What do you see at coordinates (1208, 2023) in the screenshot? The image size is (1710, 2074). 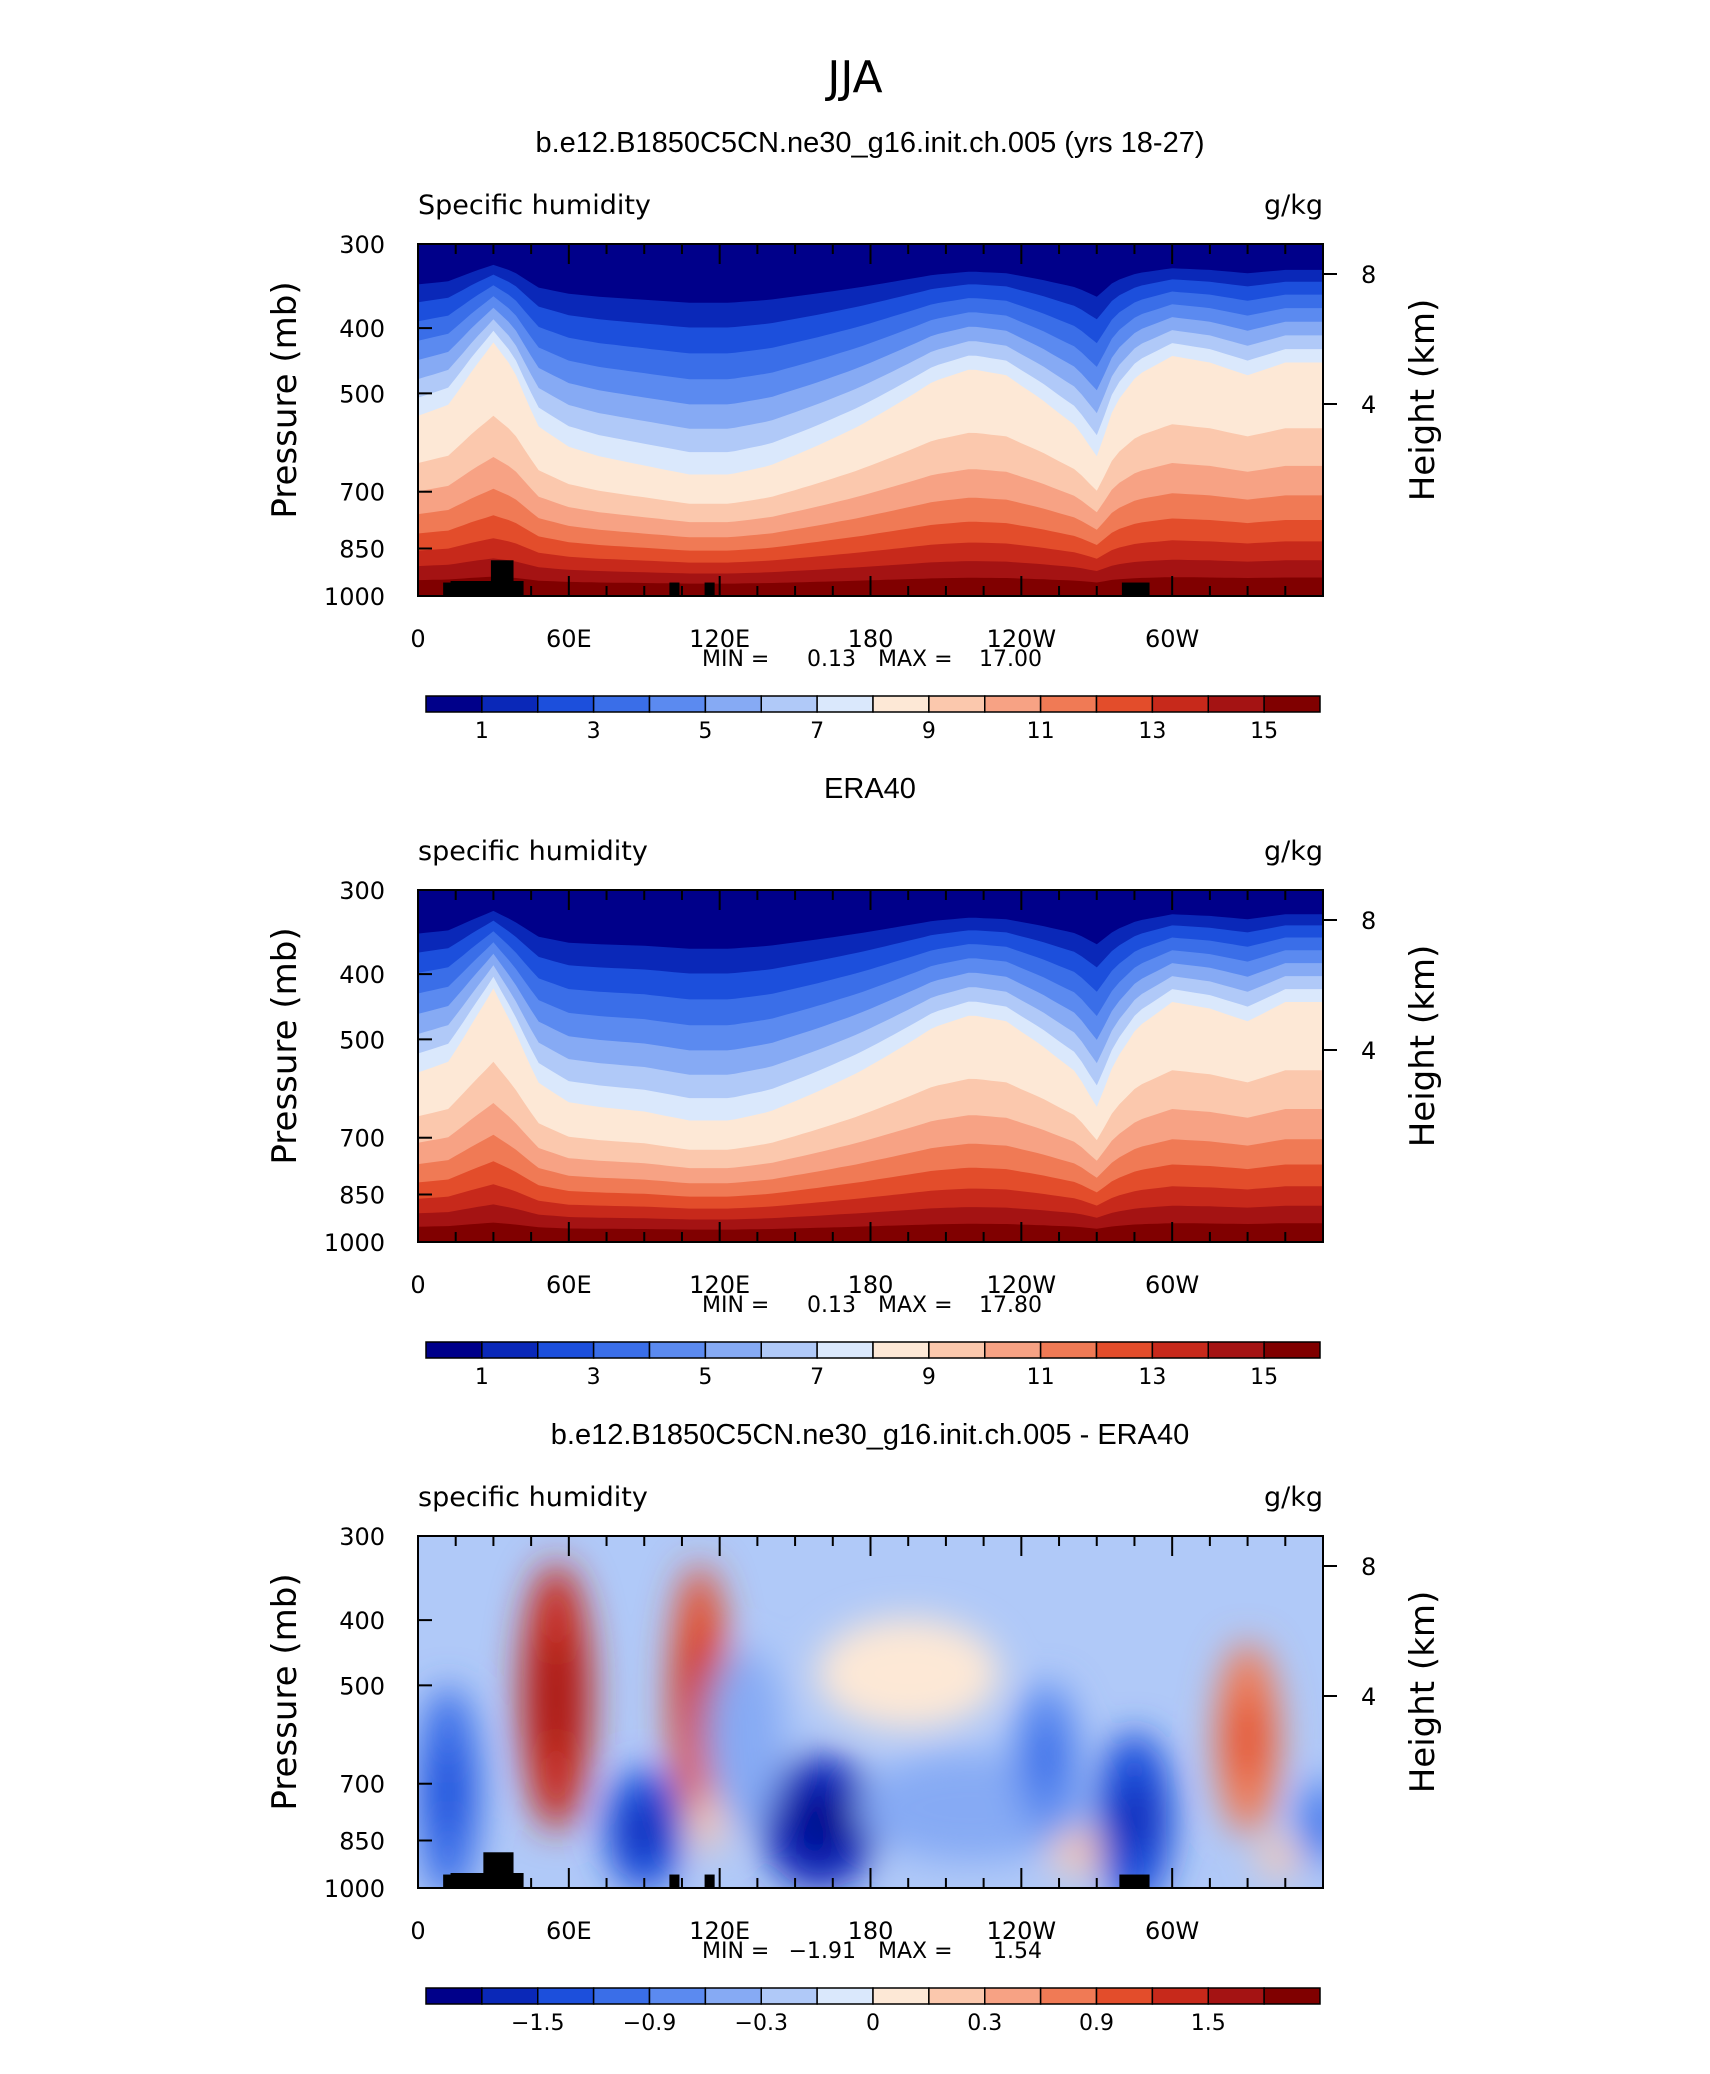 I see `colorbar-label: 1.5` at bounding box center [1208, 2023].